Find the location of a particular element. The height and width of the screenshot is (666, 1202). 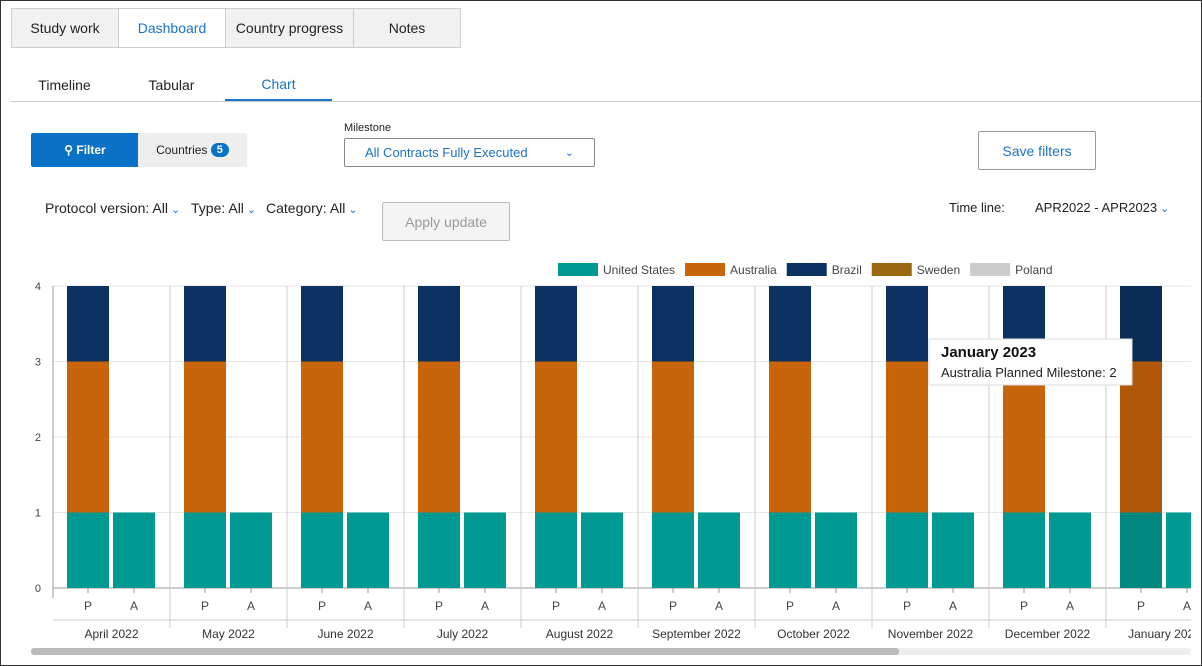

y-tick-label: 1 is located at coordinates (38, 514).